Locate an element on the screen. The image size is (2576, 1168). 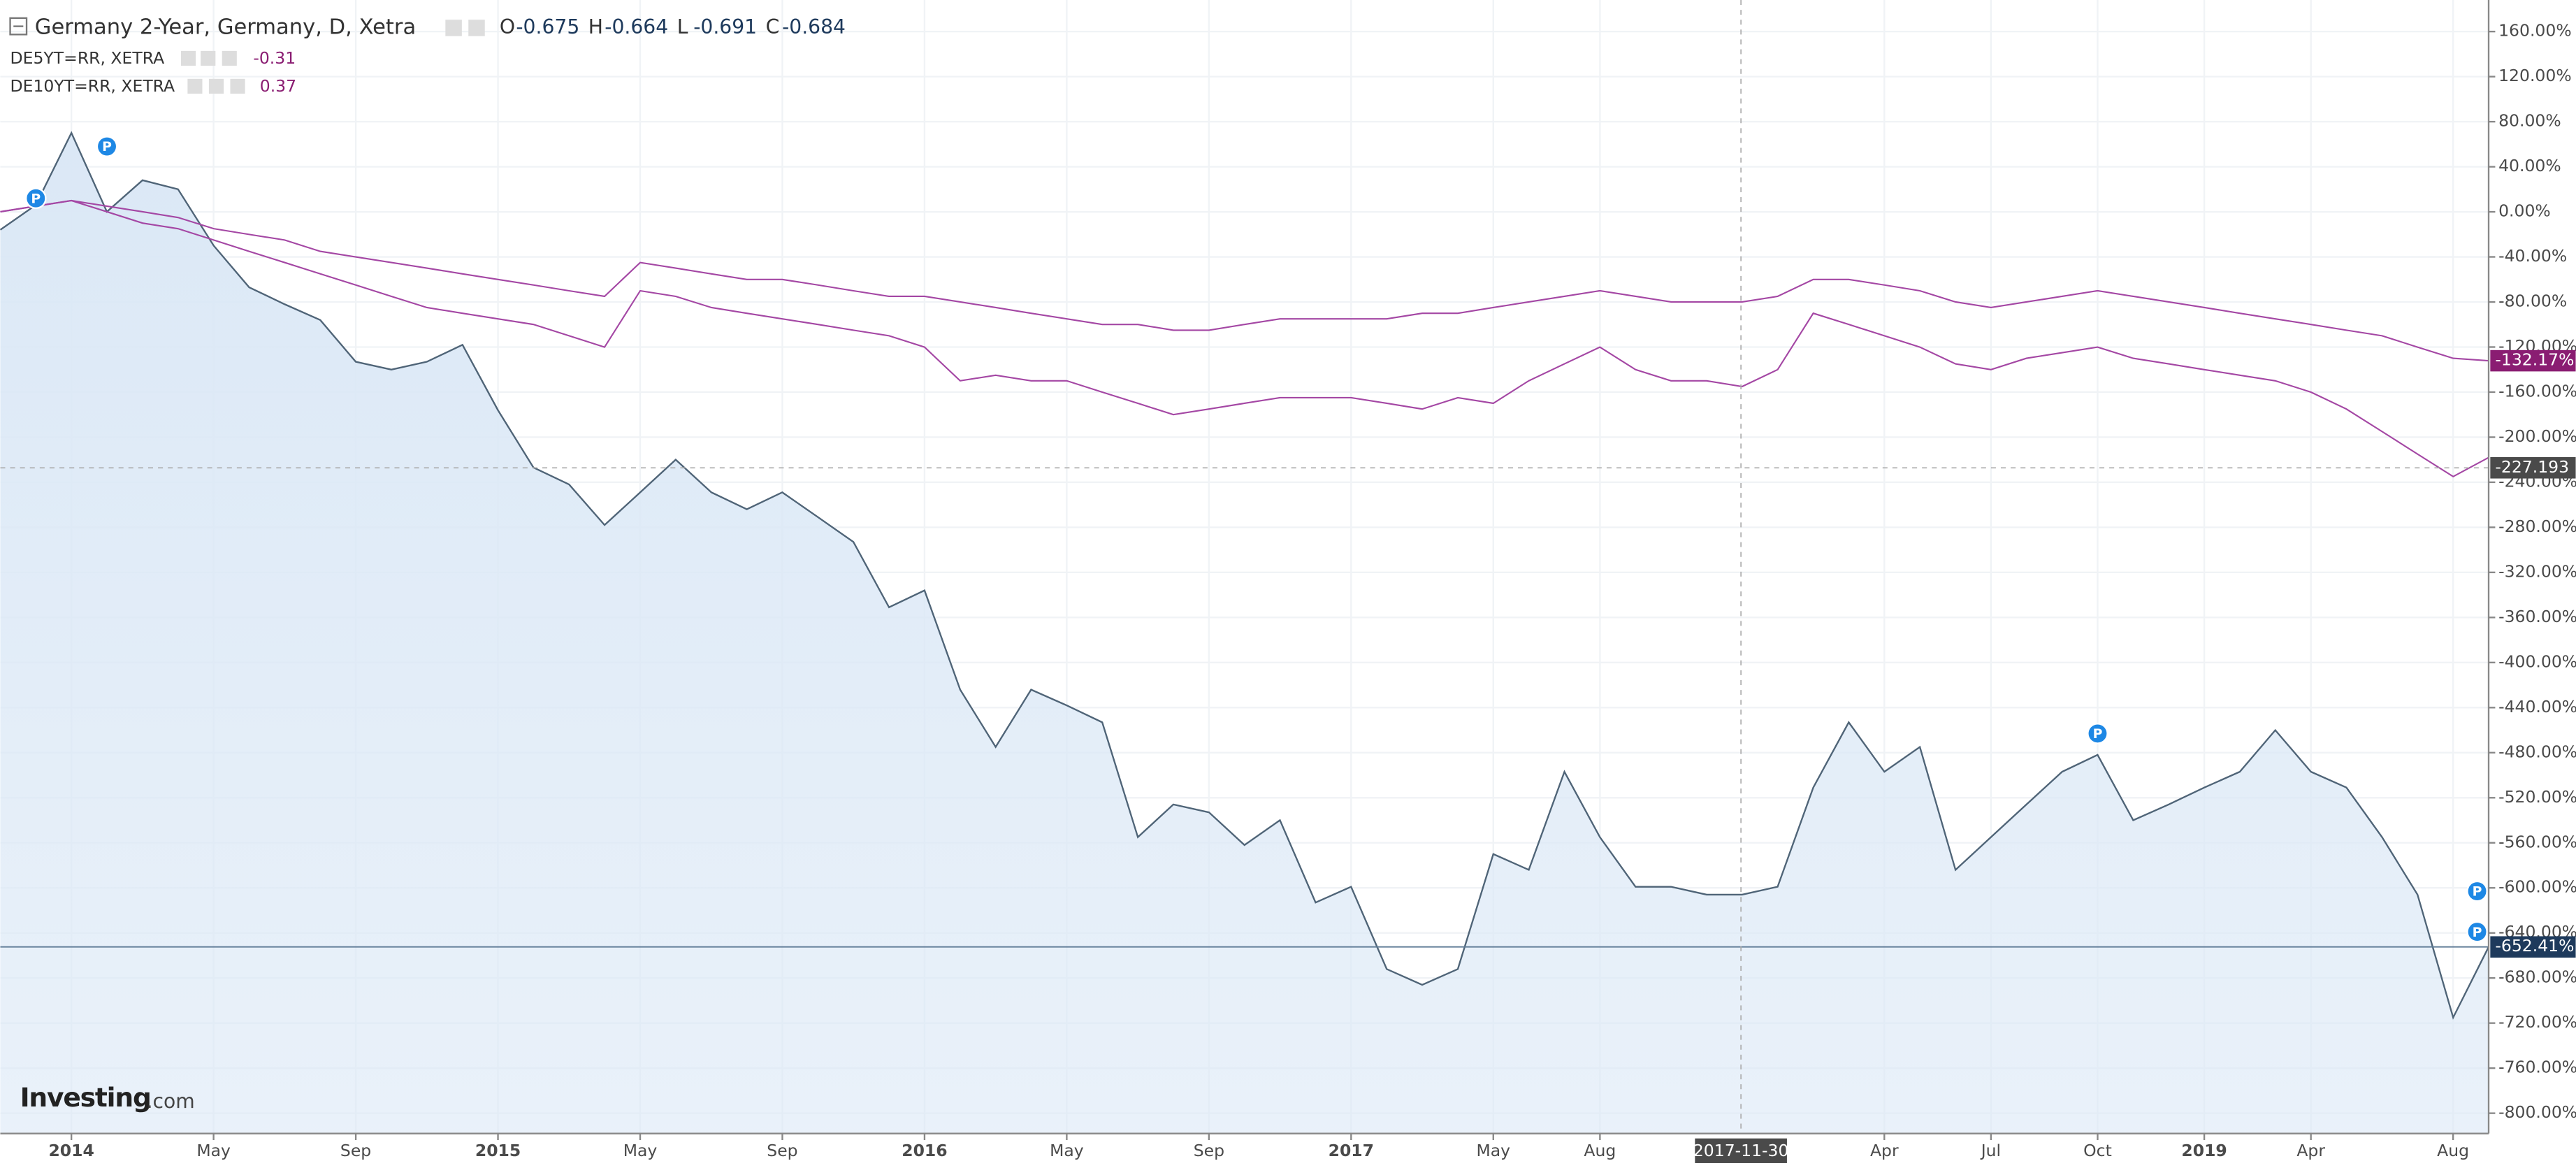
ohlc-label: C is located at coordinates (773, 26).